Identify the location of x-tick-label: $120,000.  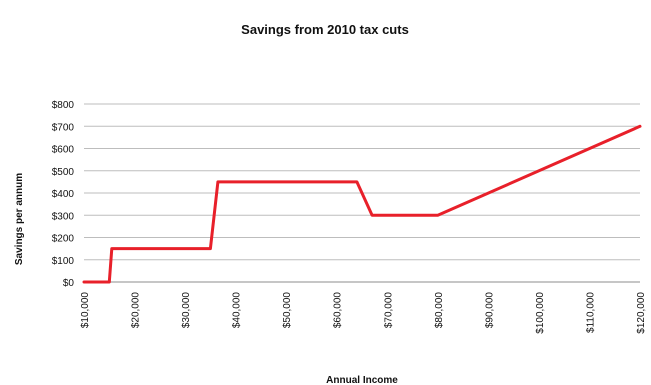
(641, 313).